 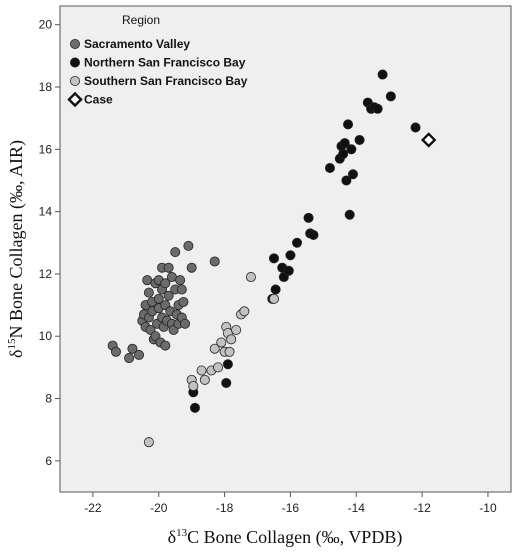 I want to click on x-tick-label: -16, so click(x=291, y=508).